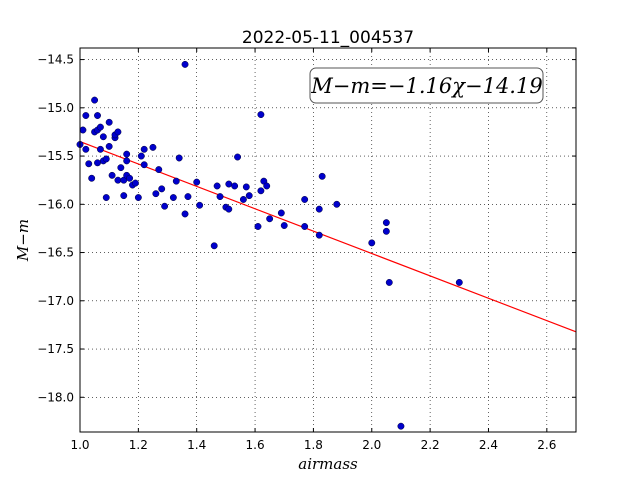 This screenshot has width=640, height=485. I want to click on x-tick-label: 2.0, so click(371, 445).